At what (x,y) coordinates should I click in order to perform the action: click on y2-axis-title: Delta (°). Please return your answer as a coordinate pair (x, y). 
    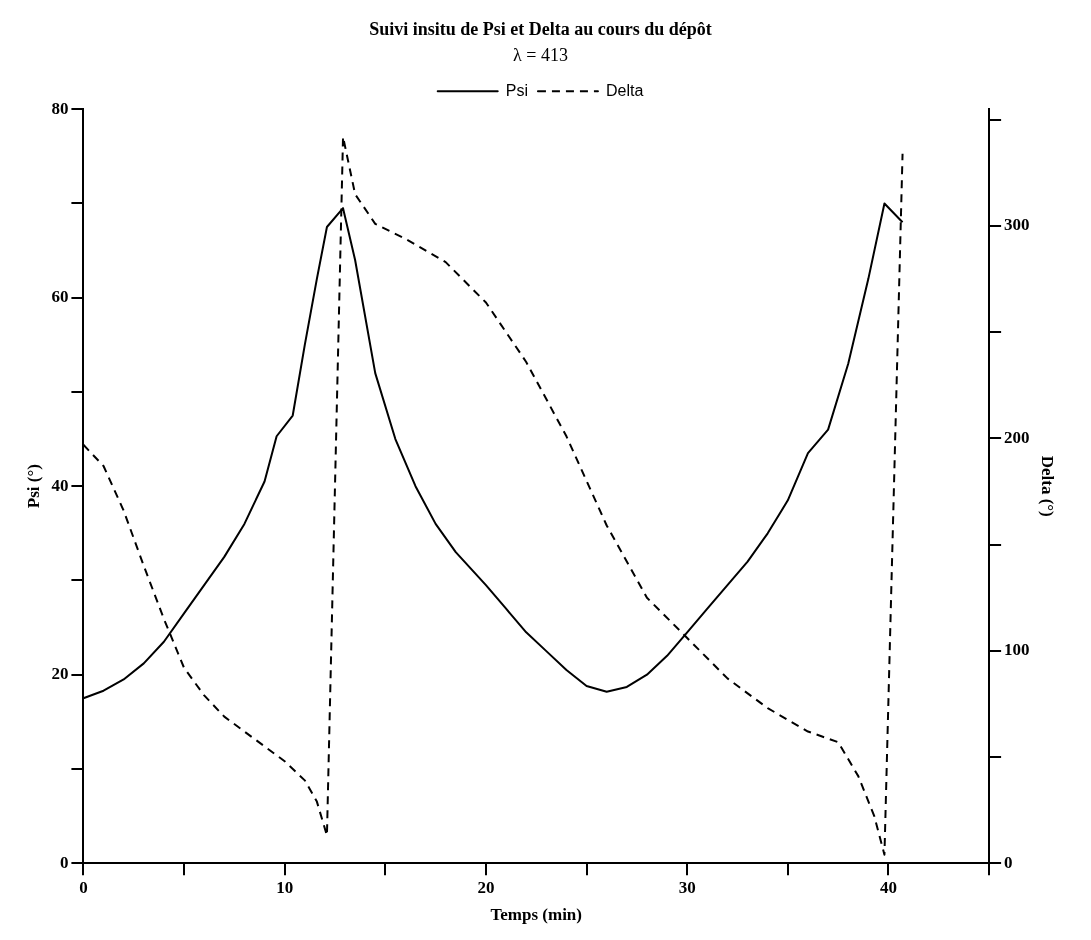
    Looking at the image, I should click on (1048, 486).